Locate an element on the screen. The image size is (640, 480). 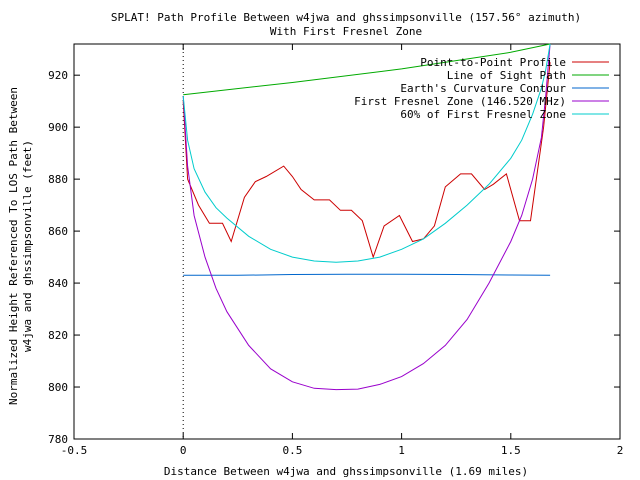
legend-label: Point-to-Point Profile is located at coordinates (493, 62).